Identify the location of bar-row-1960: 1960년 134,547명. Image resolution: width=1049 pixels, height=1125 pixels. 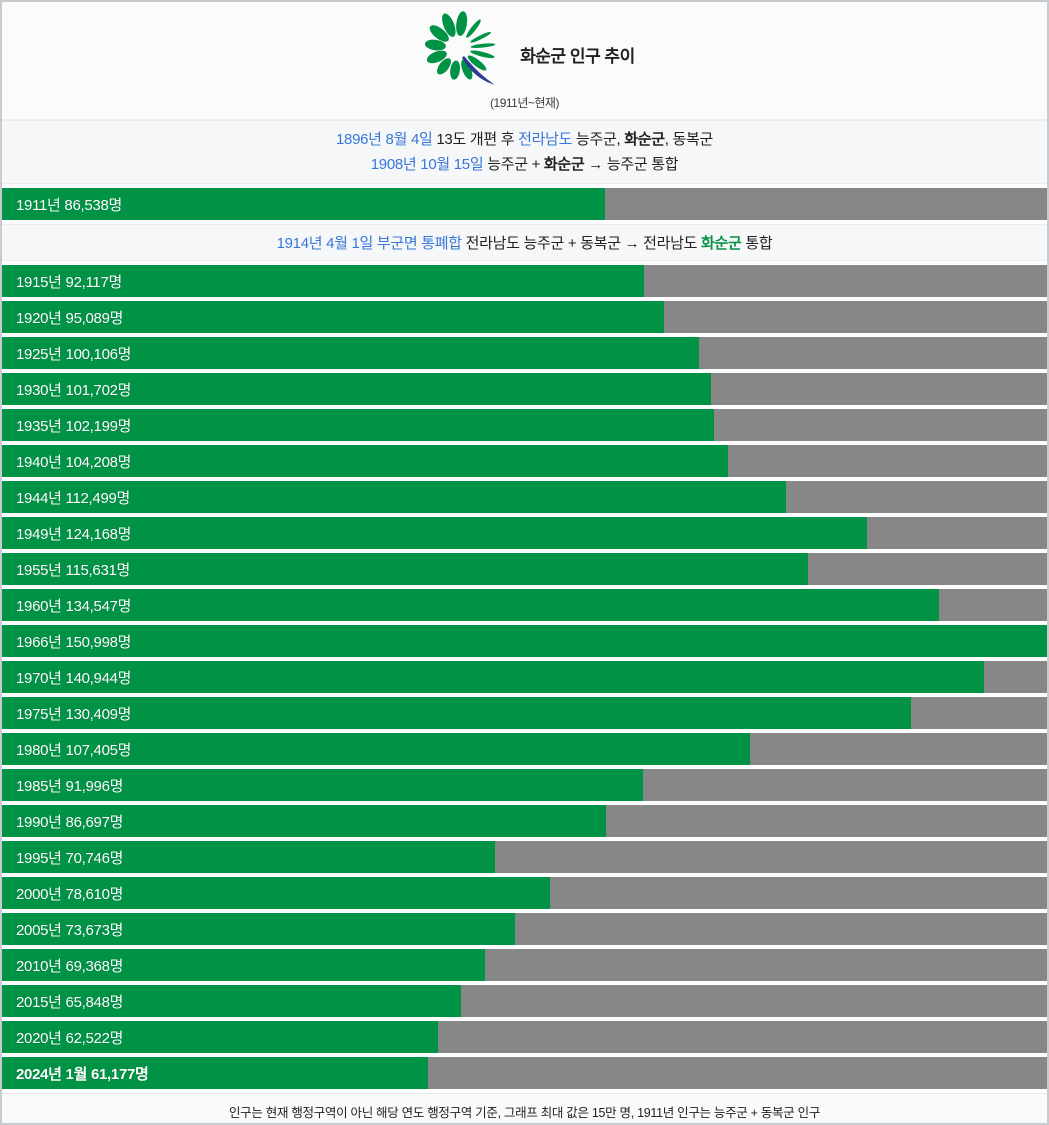
(524, 605).